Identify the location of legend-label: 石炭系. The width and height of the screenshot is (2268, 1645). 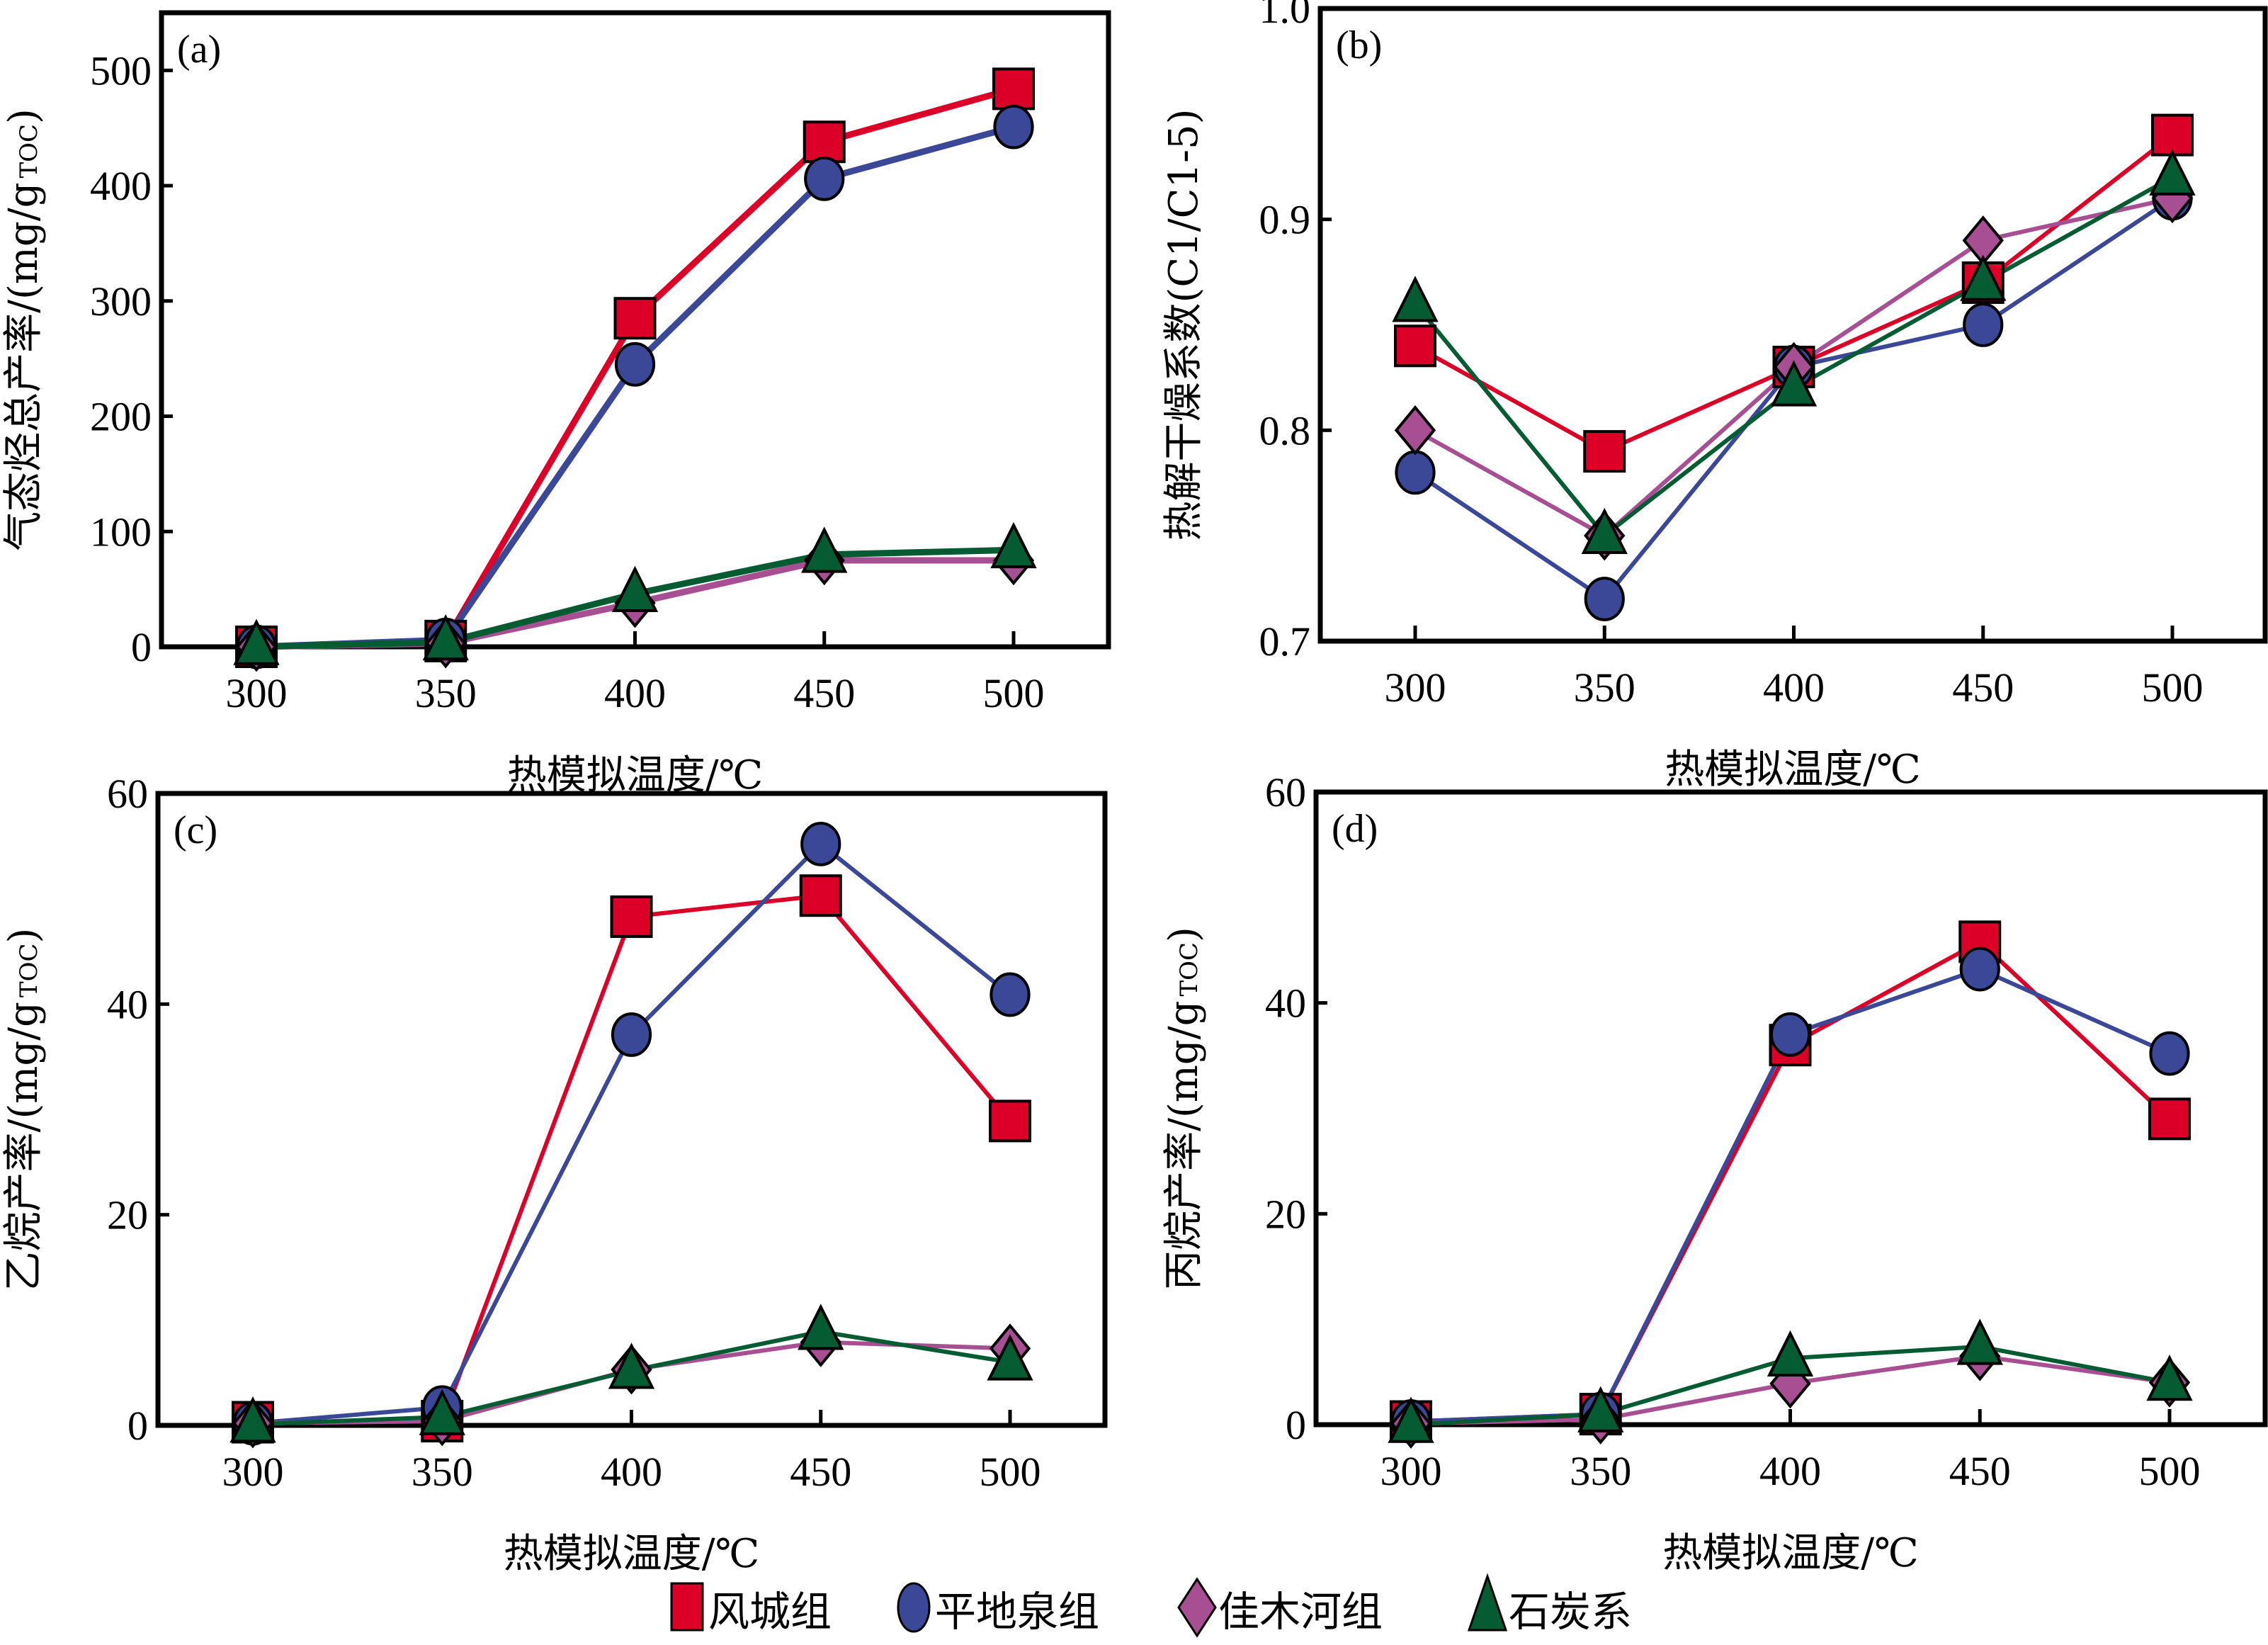
(1570, 1612).